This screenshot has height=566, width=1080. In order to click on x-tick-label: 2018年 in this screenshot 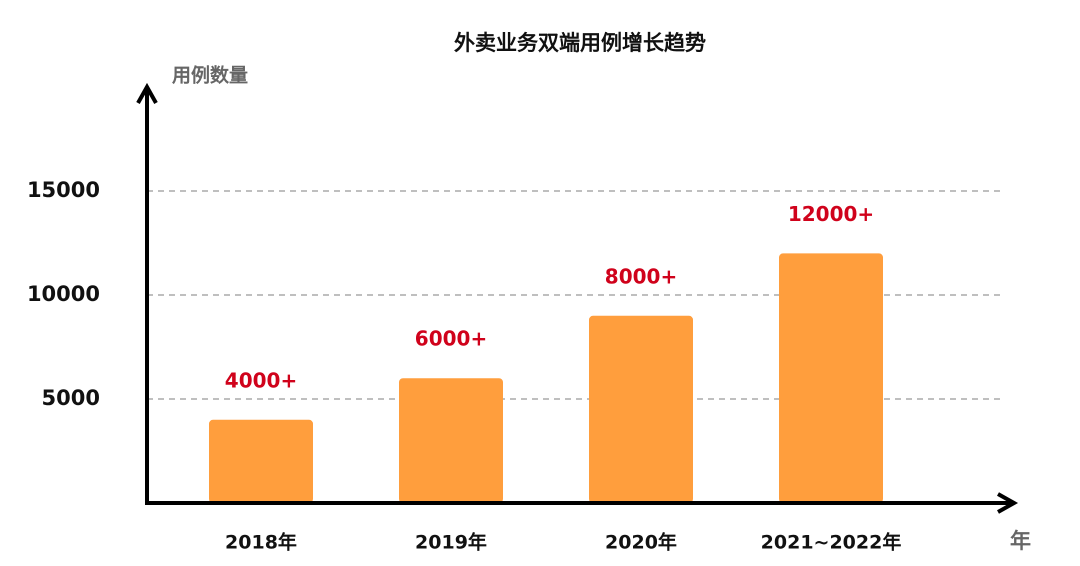, I will do `click(261, 542)`.